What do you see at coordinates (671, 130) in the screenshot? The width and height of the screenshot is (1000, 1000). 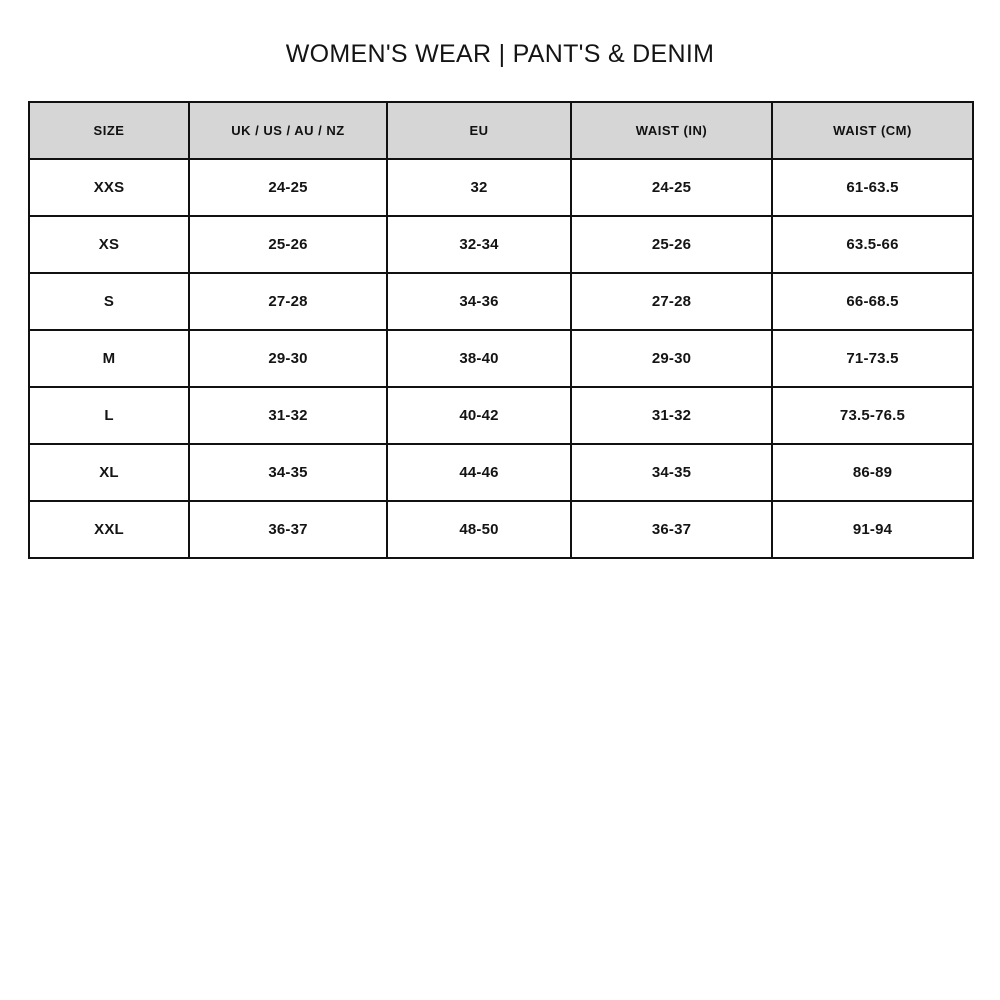 I see `column-header-waist-in: WAIST (IN)` at bounding box center [671, 130].